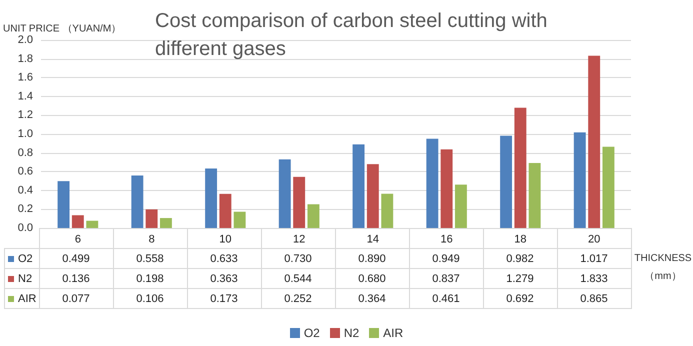 The height and width of the screenshot is (346, 693). I want to click on data-label: 0.890, so click(372, 258).